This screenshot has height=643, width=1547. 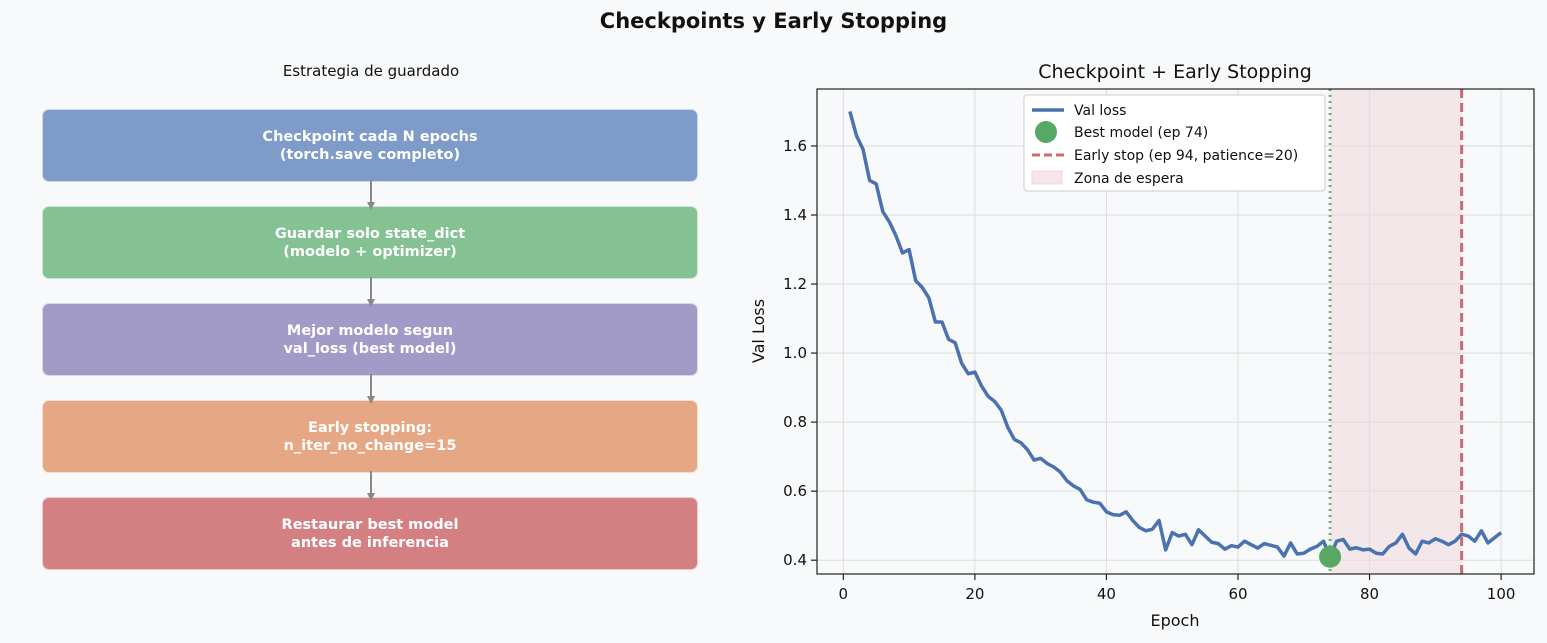 What do you see at coordinates (795, 560) in the screenshot?
I see `y-tick-label: 0.4` at bounding box center [795, 560].